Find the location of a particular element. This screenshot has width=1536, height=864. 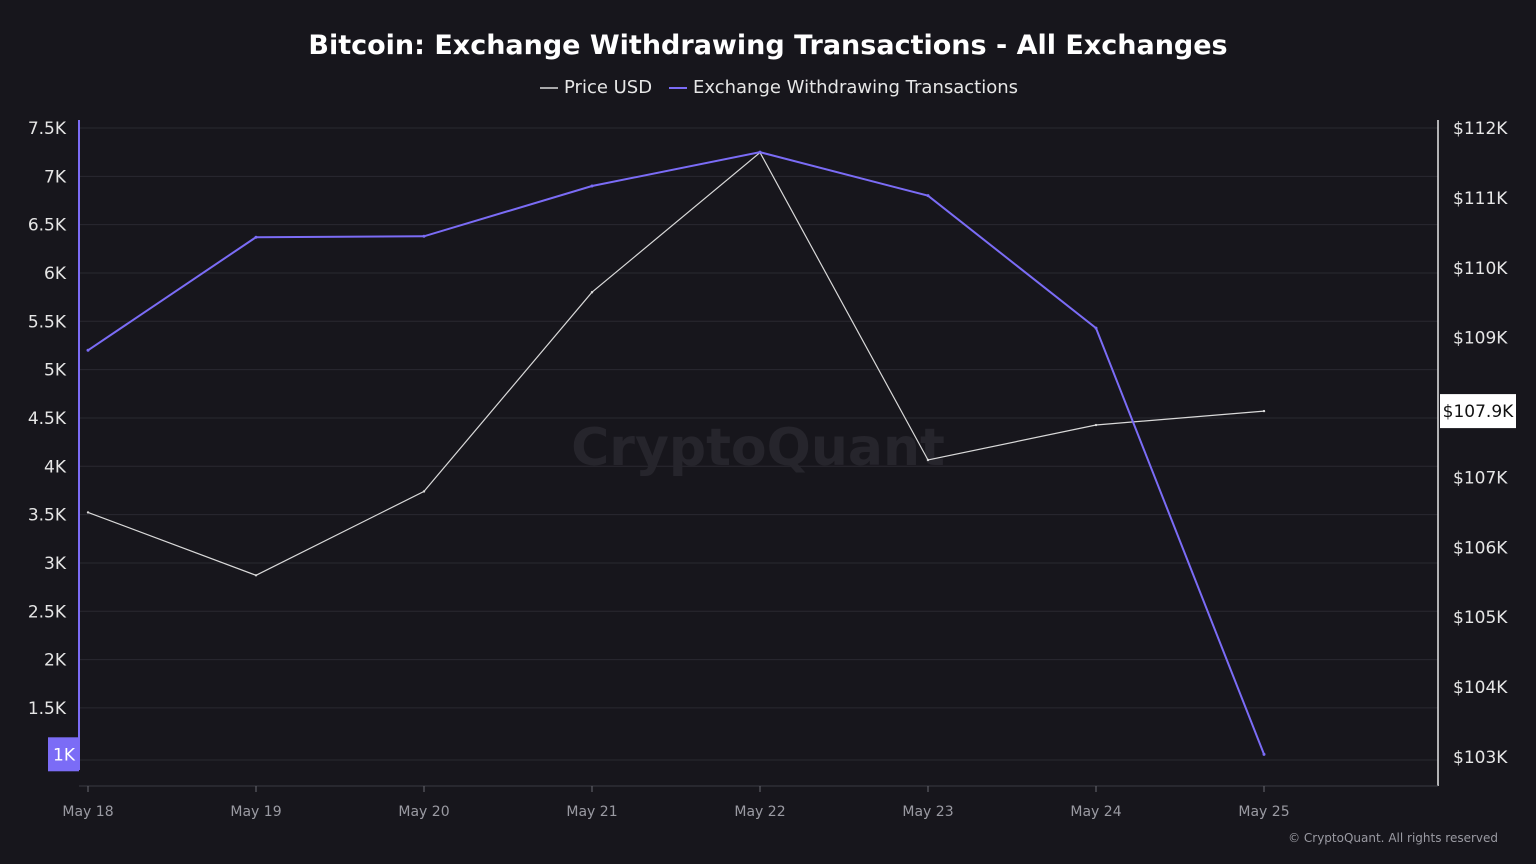

right-tick-label: $104K is located at coordinates (1480, 688).